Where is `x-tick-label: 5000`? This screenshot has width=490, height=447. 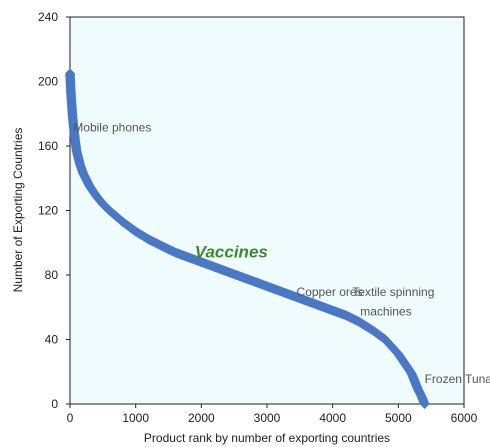
x-tick-label: 5000 is located at coordinates (398, 418).